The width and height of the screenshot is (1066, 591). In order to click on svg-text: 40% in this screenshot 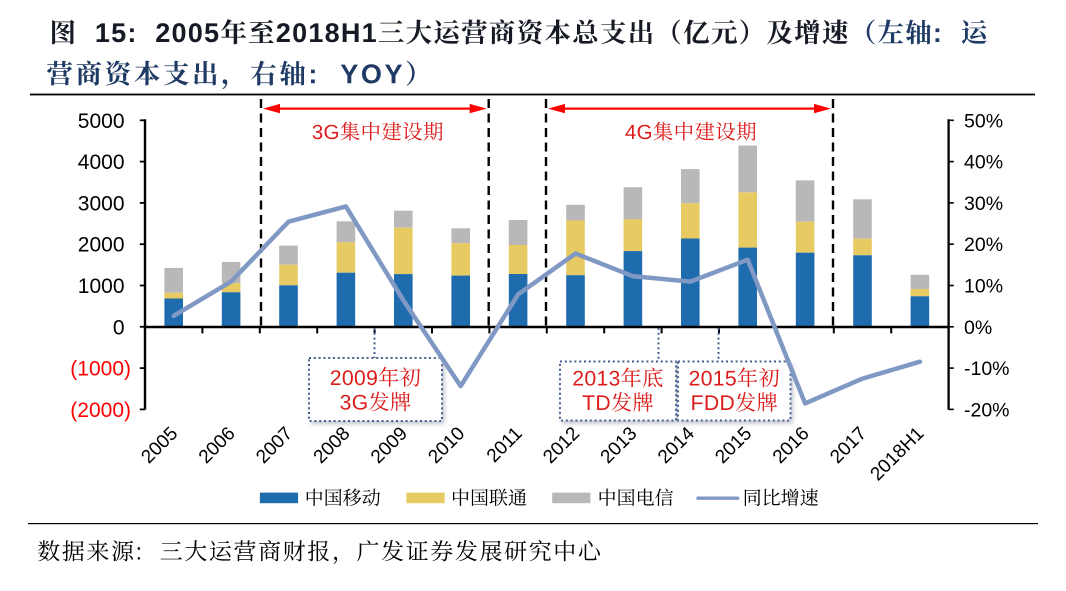, I will do `click(983, 163)`.